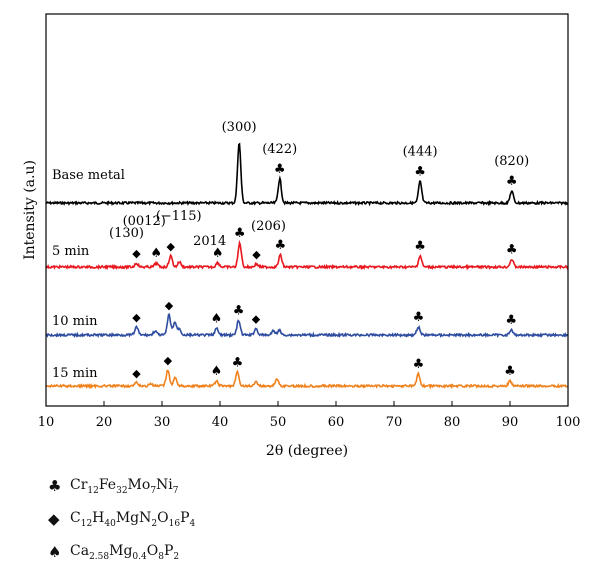 The width and height of the screenshot is (600, 581). I want to click on peak-annotation: (444), so click(420, 151).